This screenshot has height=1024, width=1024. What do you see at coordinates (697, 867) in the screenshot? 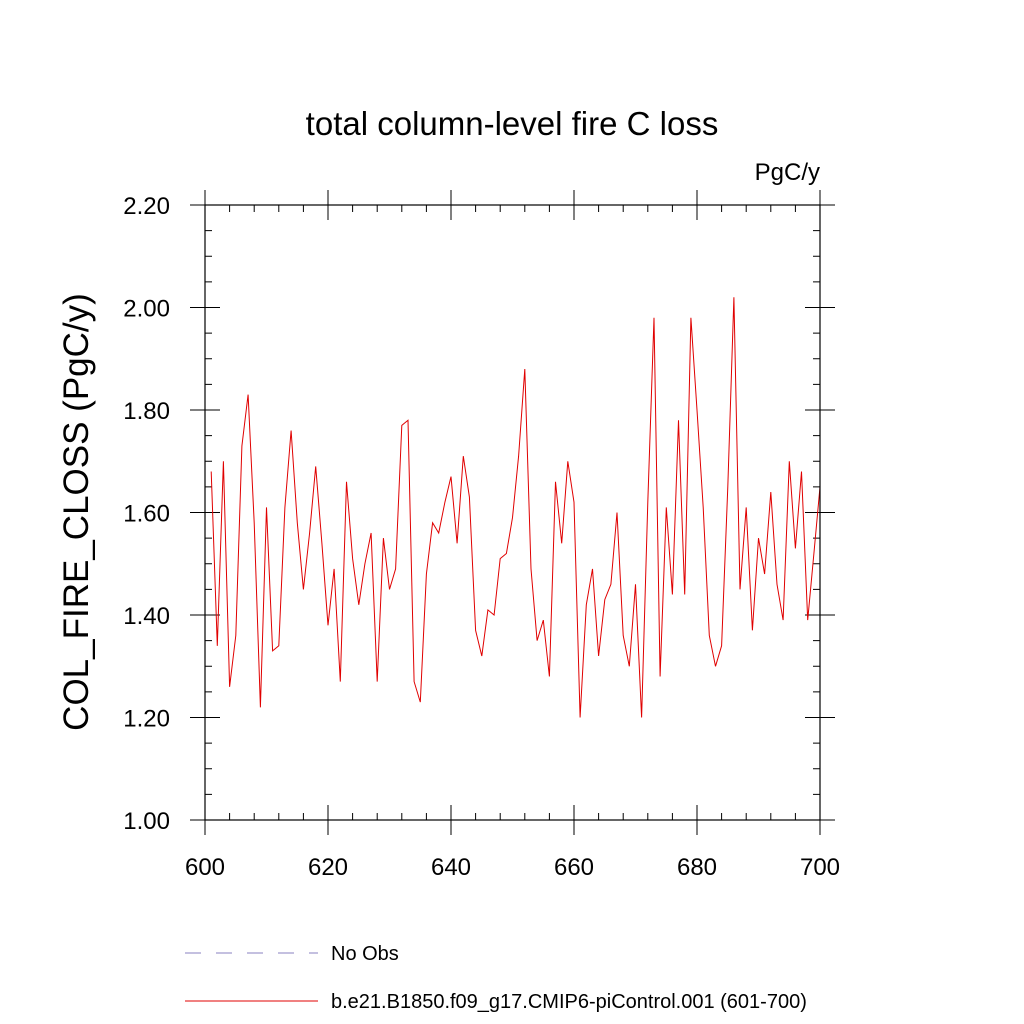
I see `x-tick-label: 680` at bounding box center [697, 867].